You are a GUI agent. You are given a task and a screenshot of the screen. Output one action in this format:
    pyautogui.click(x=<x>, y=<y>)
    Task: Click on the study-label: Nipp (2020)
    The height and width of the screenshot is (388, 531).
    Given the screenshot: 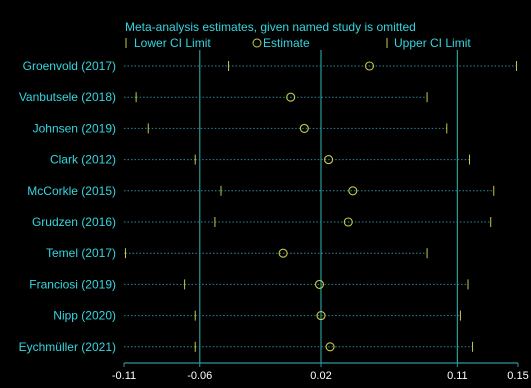 What is the action you would take?
    pyautogui.click(x=84, y=316)
    